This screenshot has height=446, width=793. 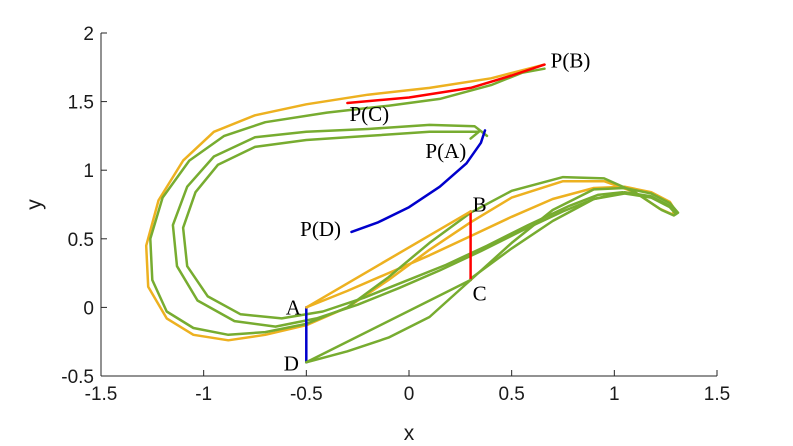 I want to click on point-label: P(D), so click(x=320, y=229).